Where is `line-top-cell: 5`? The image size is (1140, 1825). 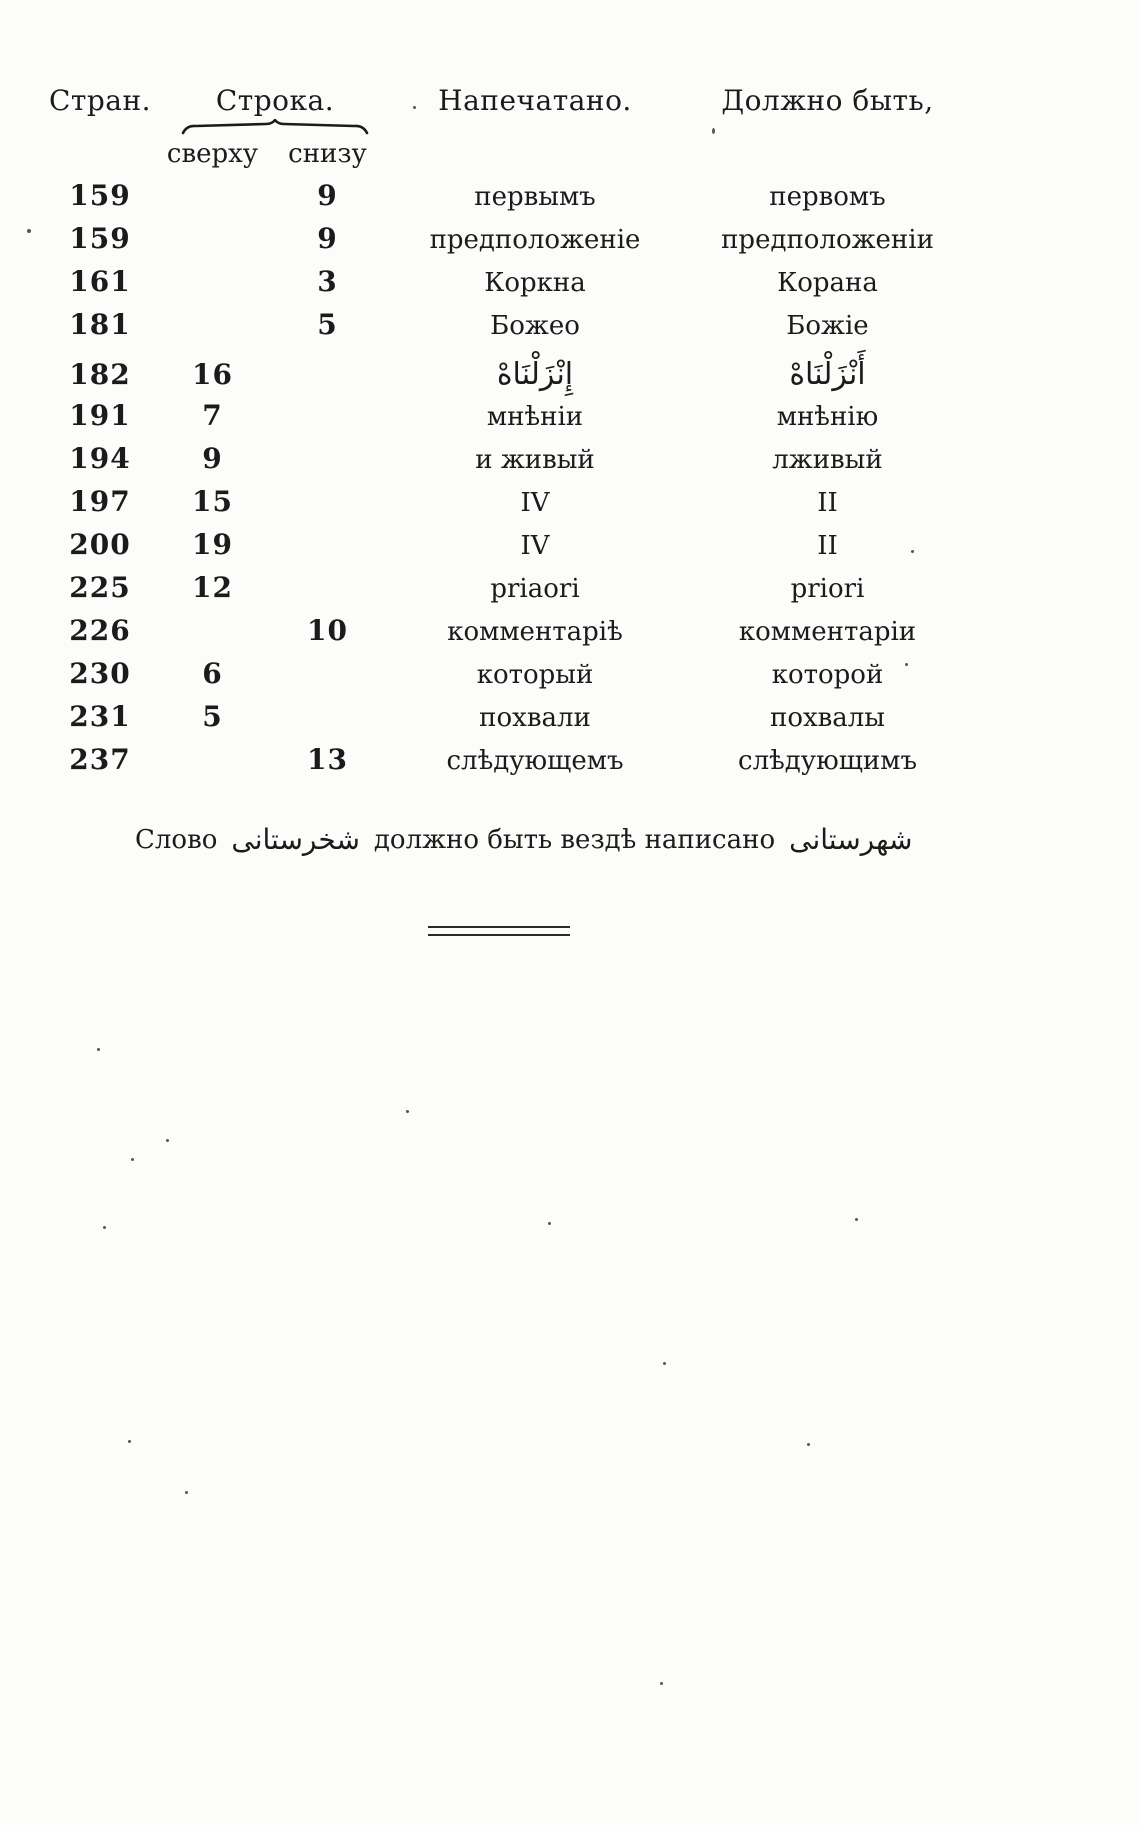 line-top-cell: 5 is located at coordinates (212, 716).